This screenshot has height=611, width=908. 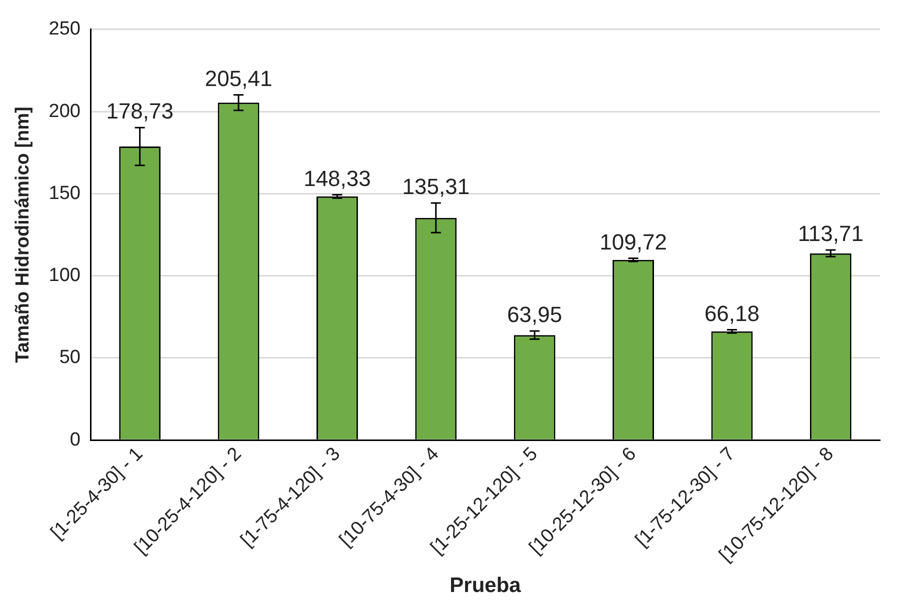 I want to click on x-axis-title: Prueba, so click(x=486, y=586).